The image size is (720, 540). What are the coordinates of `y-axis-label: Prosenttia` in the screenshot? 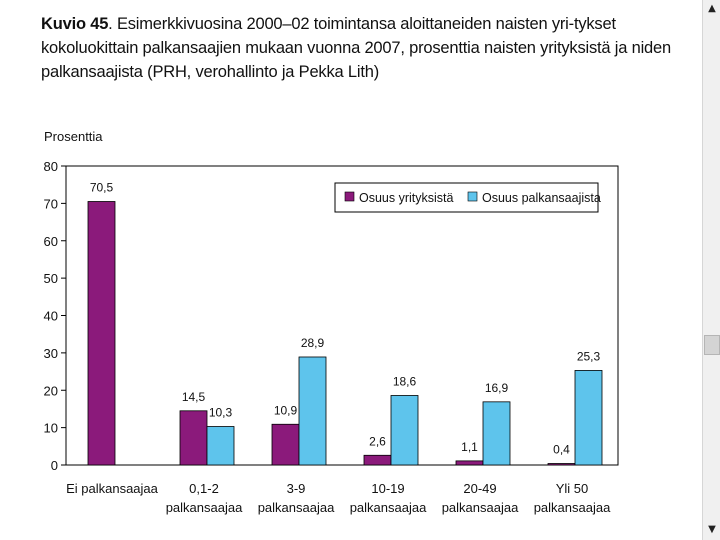 It's located at (73, 136).